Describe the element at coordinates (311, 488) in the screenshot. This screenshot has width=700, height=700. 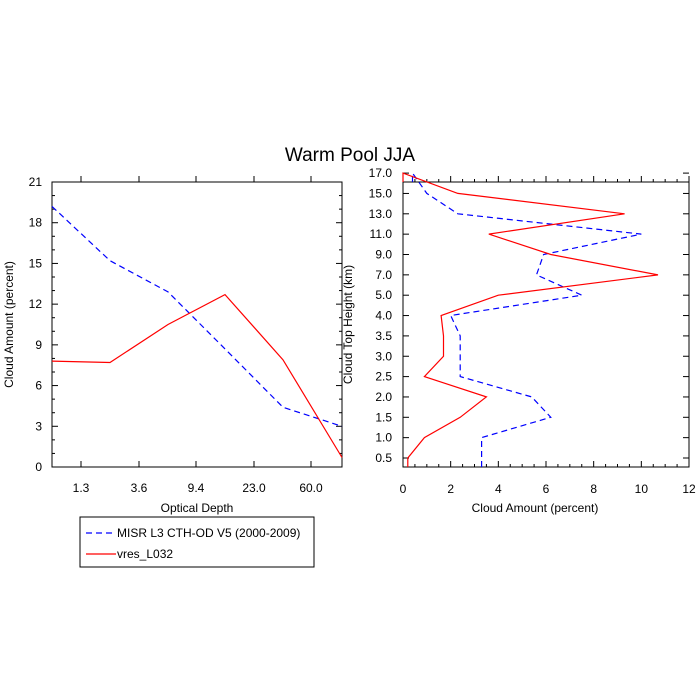
I see `left-x-tick-label: 60.0` at that location.